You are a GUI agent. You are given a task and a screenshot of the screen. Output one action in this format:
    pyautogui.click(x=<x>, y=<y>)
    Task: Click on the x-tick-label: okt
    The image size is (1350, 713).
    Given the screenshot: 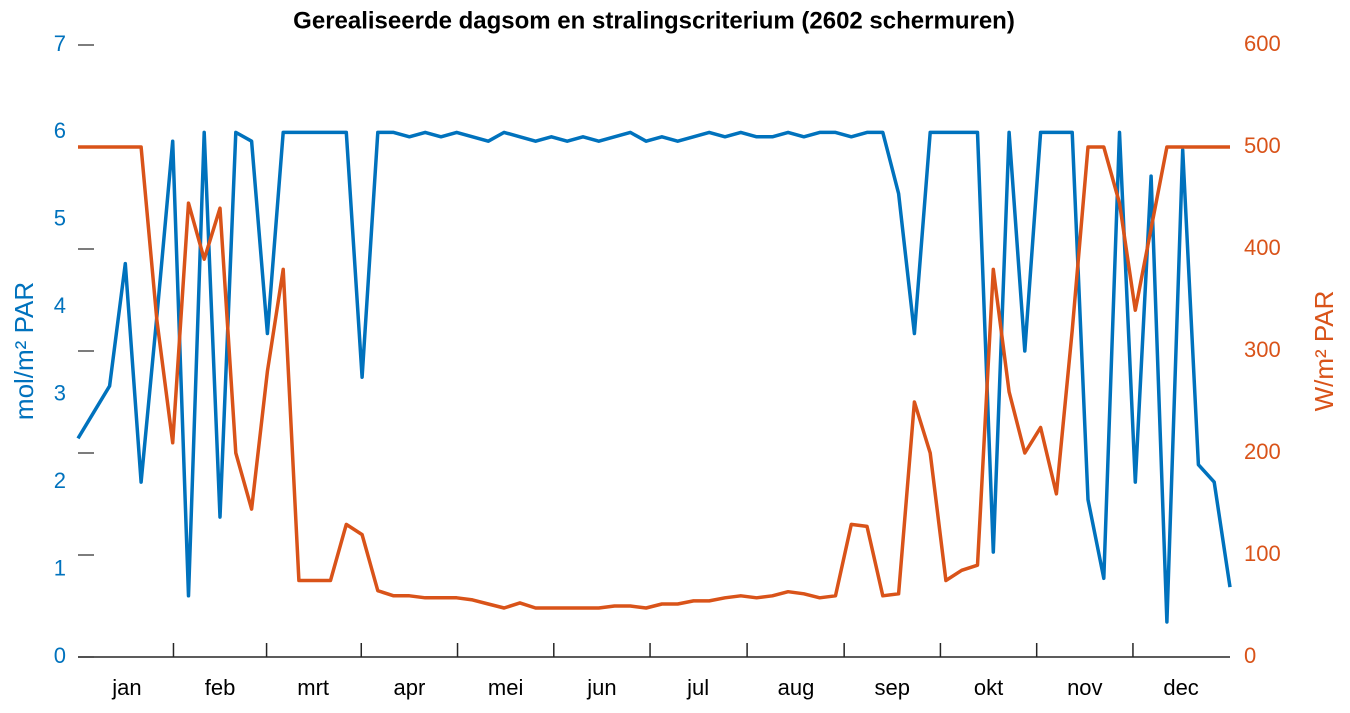 What is the action you would take?
    pyautogui.click(x=988, y=687)
    